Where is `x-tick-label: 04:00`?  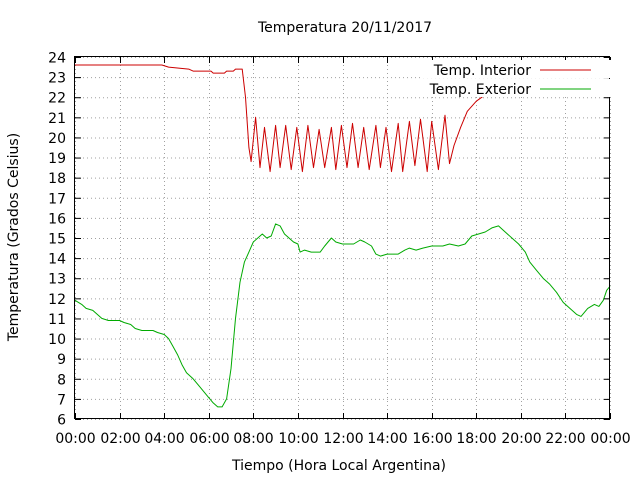
x-tick-label: 04:00 is located at coordinates (164, 439).